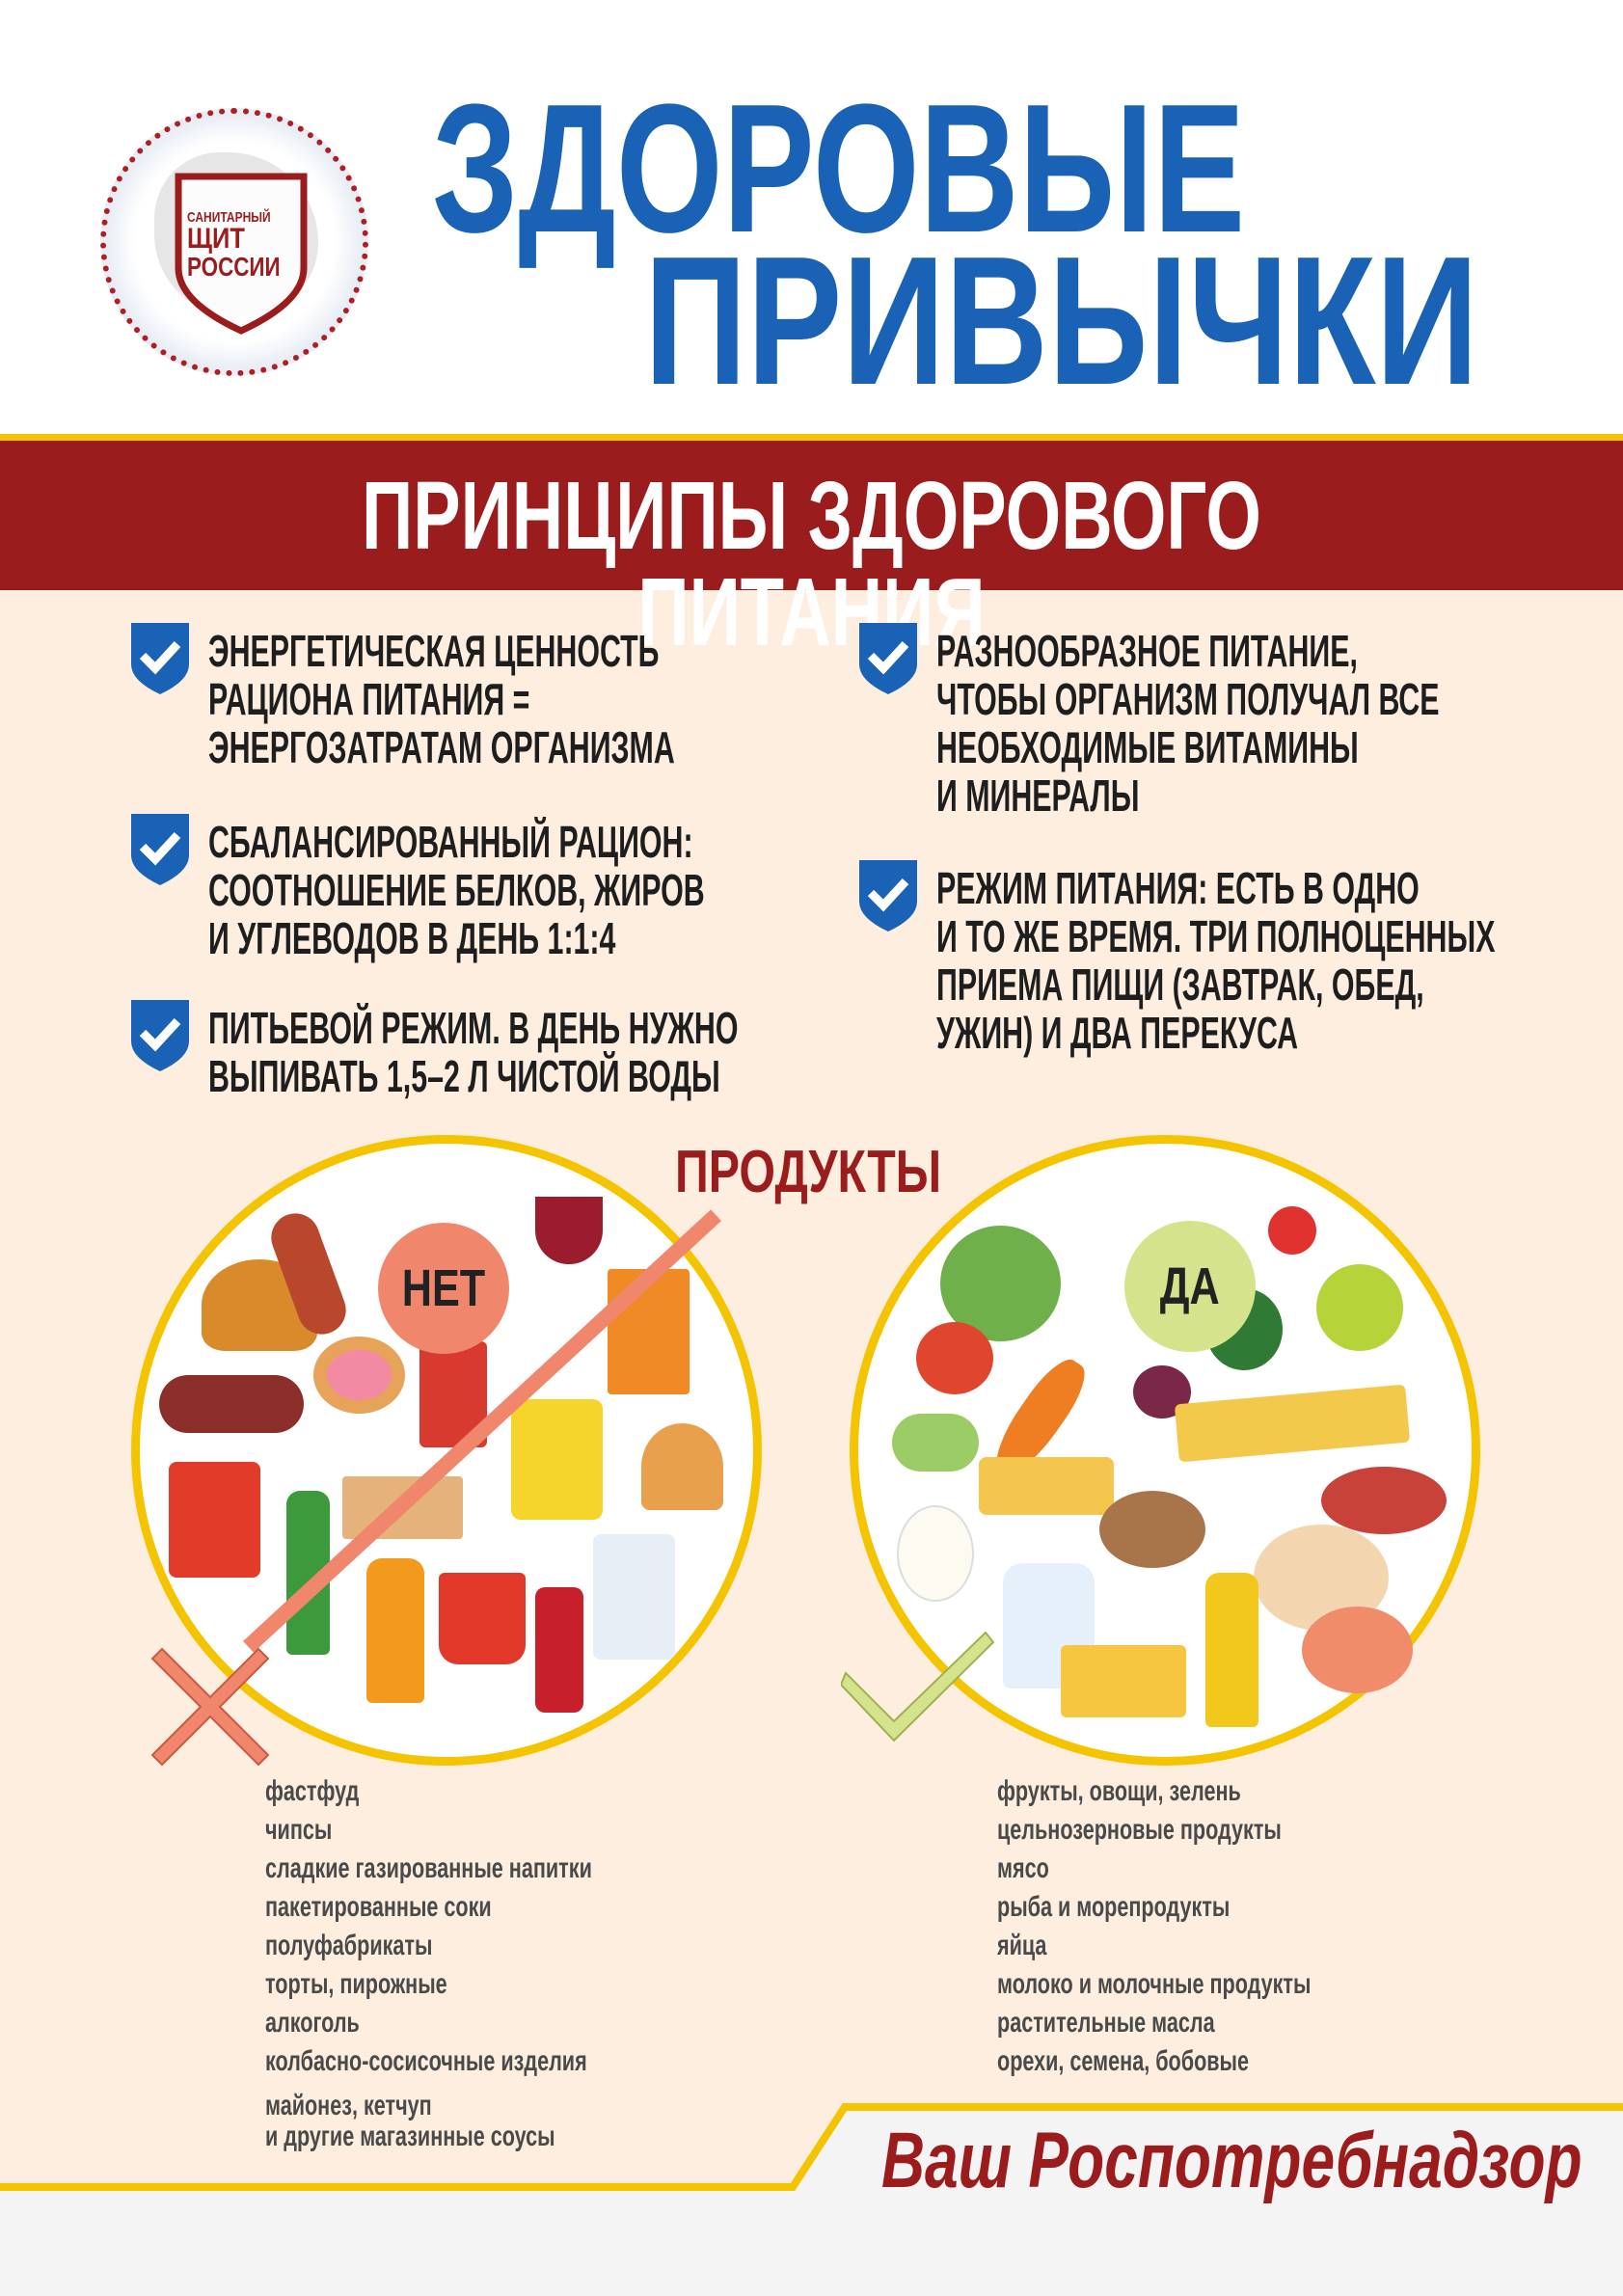 This screenshot has height=2296, width=1623. What do you see at coordinates (312, 2023) in the screenshot?
I see `food-list-item: алкоголь` at bounding box center [312, 2023].